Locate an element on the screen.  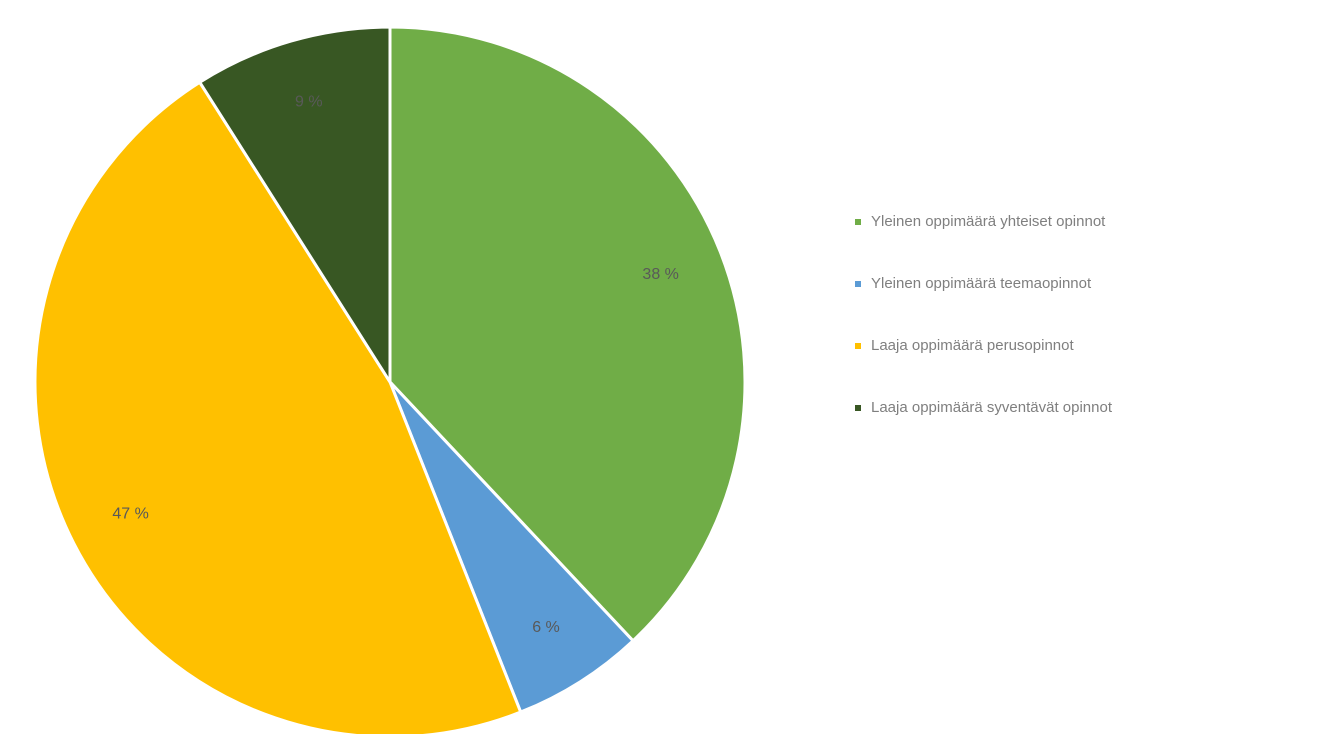
slice-data-label: 38 % is located at coordinates (660, 274).